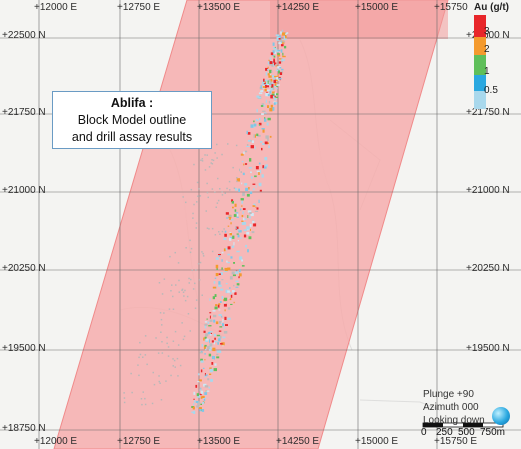 The image size is (521, 449). Describe the element at coordinates (24, 35) in the screenshot. I see `grid-label-left: +22500 N` at that location.